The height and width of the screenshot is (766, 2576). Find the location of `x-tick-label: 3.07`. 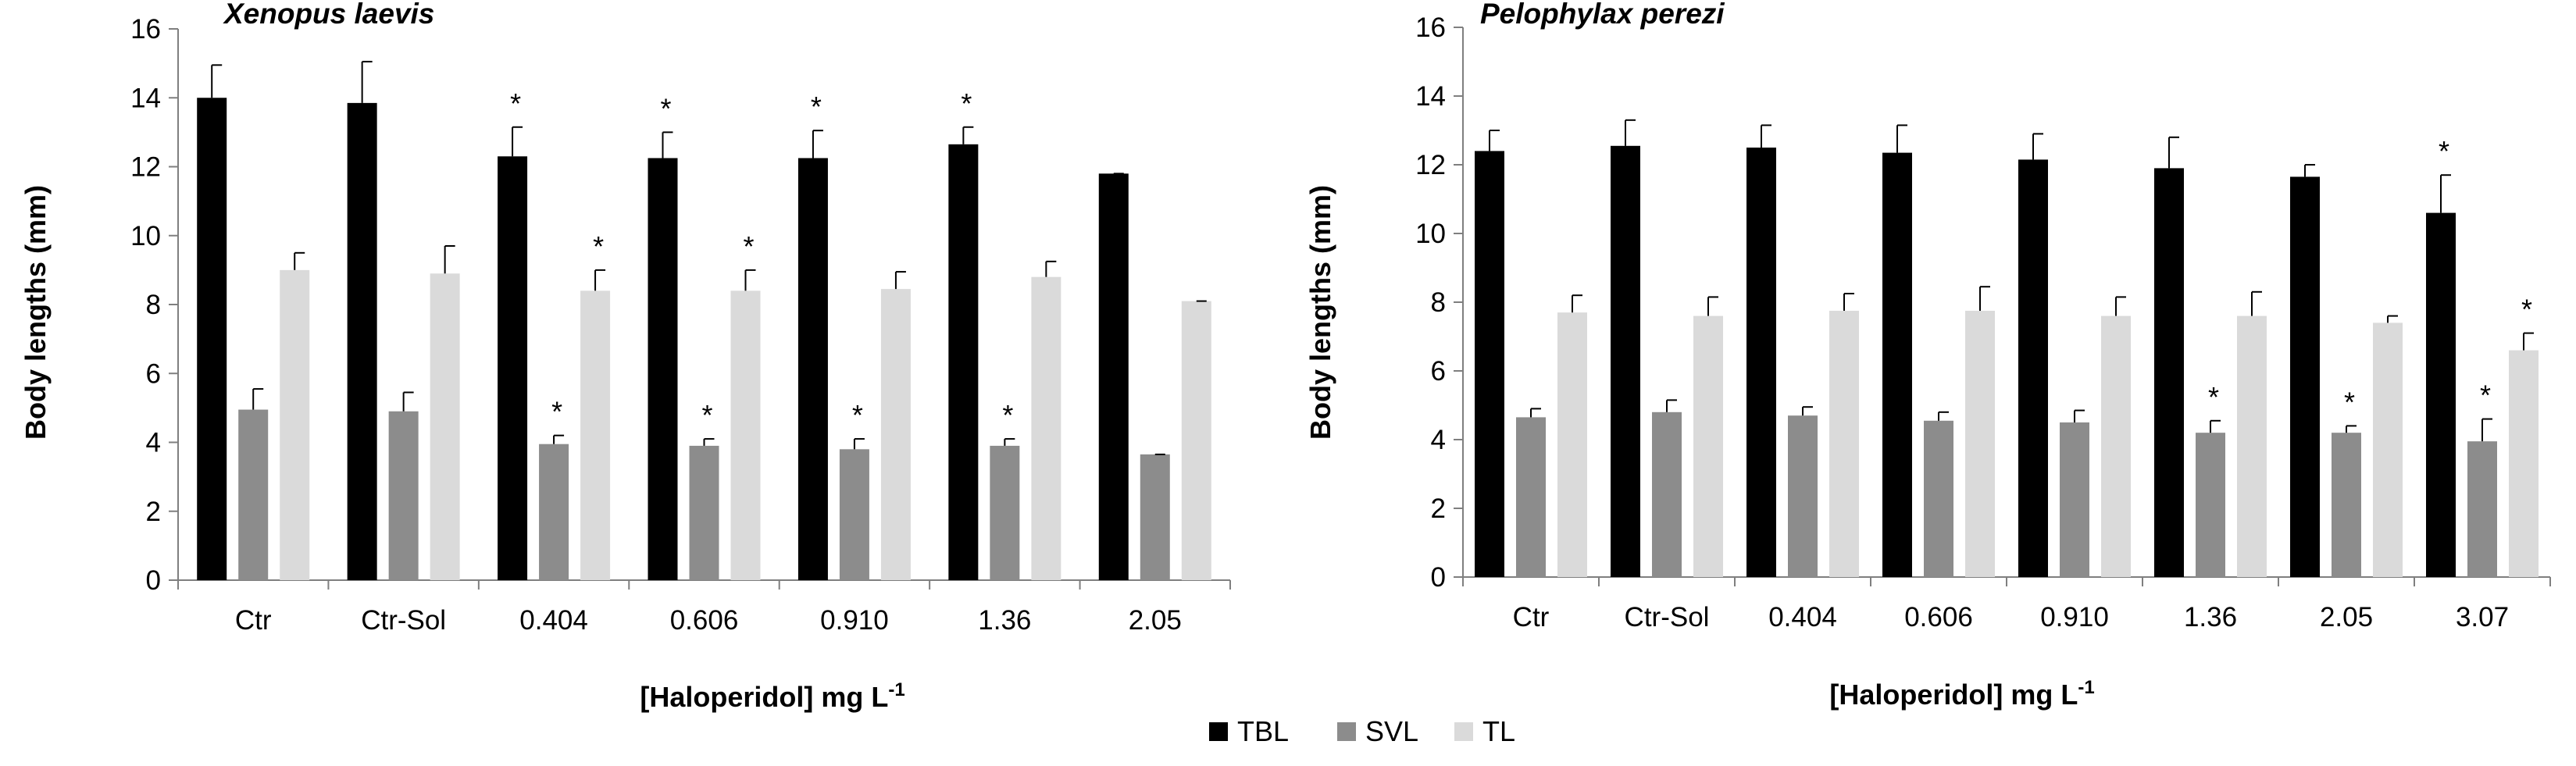

x-tick-label: 3.07 is located at coordinates (2482, 617).